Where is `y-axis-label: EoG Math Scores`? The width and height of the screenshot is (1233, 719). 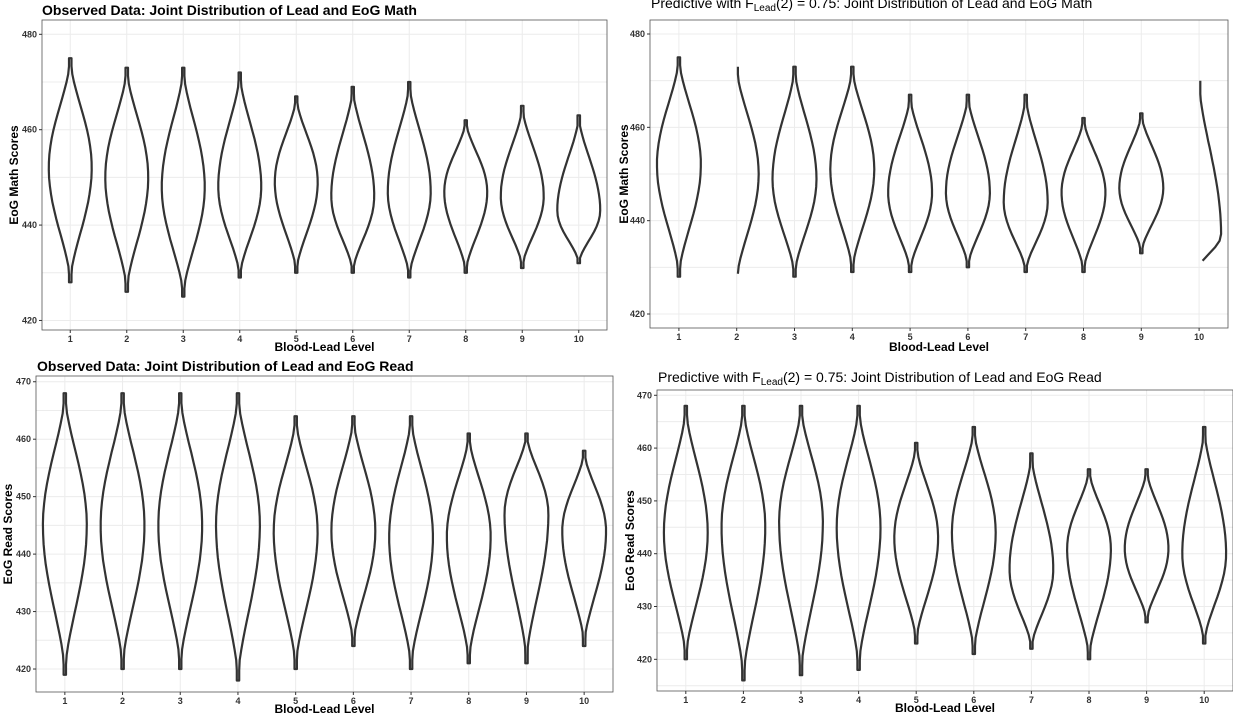 y-axis-label: EoG Math Scores is located at coordinates (624, 174).